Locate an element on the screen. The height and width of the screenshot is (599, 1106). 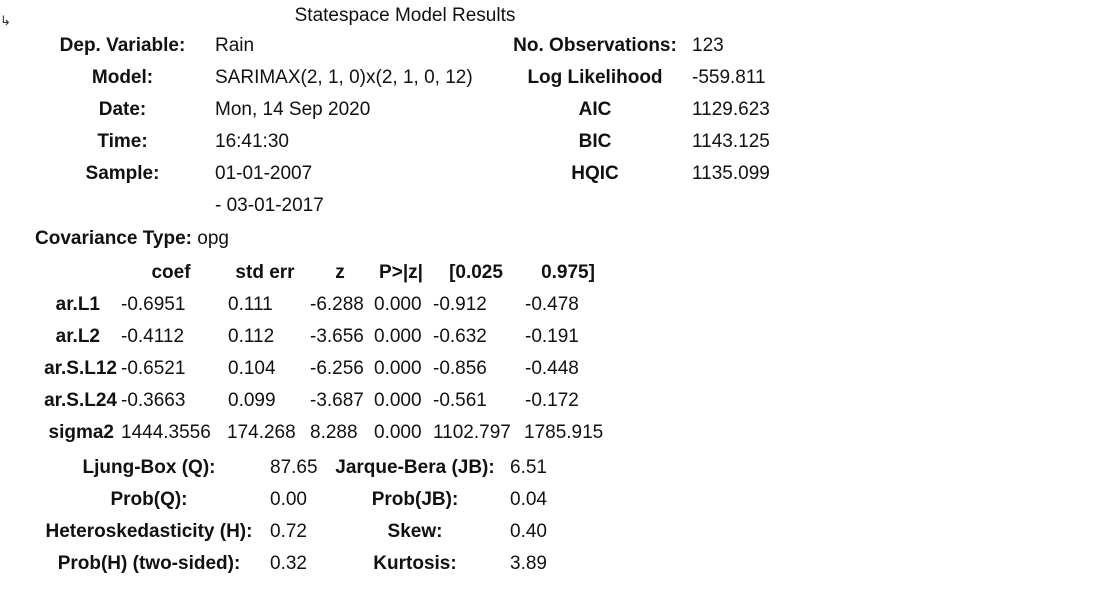
coef-row-name: ar.S.L12 is located at coordinates (80, 368).